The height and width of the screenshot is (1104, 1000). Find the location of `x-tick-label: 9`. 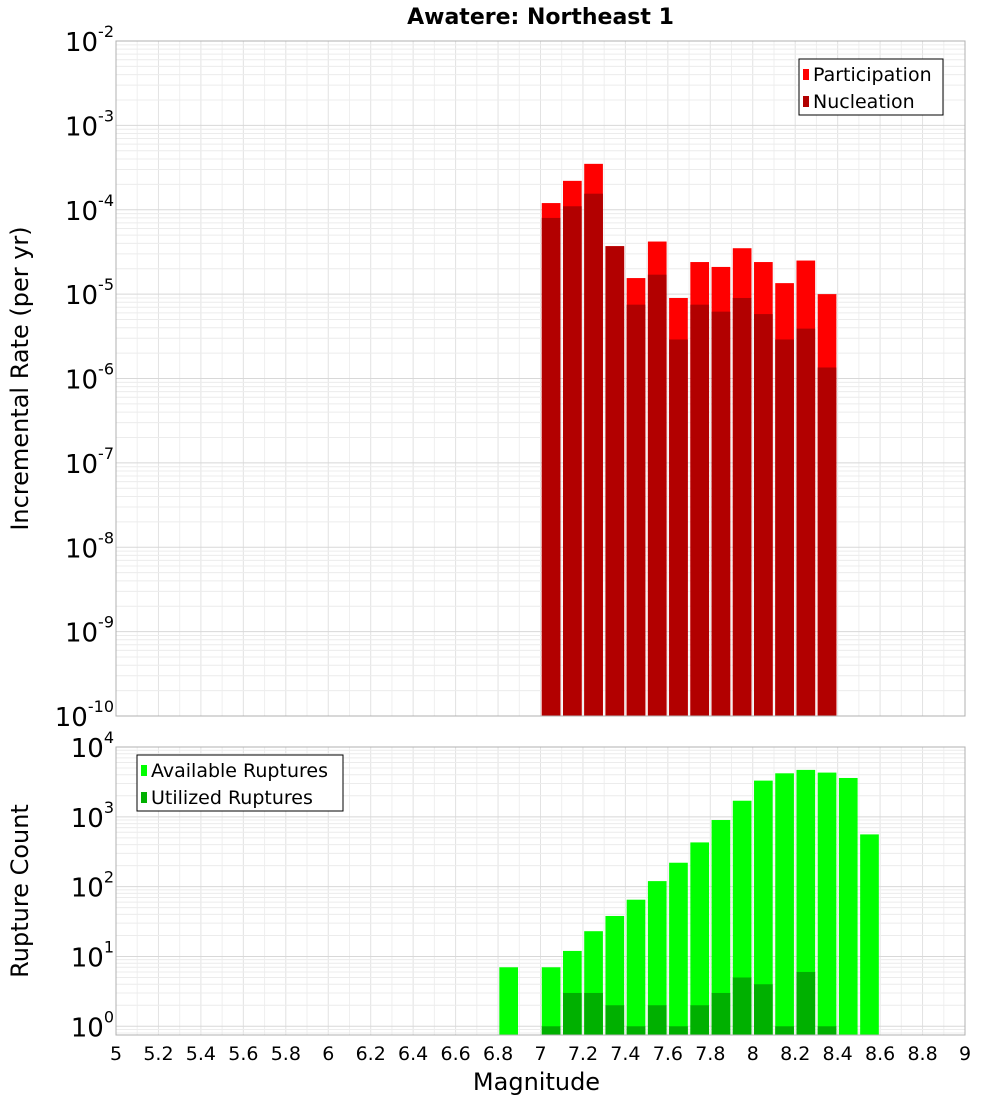

x-tick-label: 9 is located at coordinates (965, 1054).